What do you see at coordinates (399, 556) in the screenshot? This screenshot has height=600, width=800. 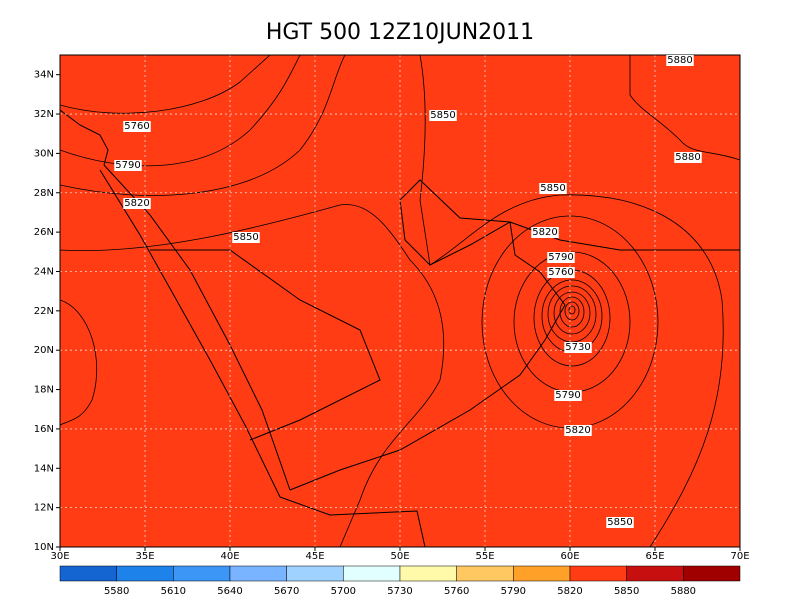 I see `x-tick-label: 50E` at bounding box center [399, 556].